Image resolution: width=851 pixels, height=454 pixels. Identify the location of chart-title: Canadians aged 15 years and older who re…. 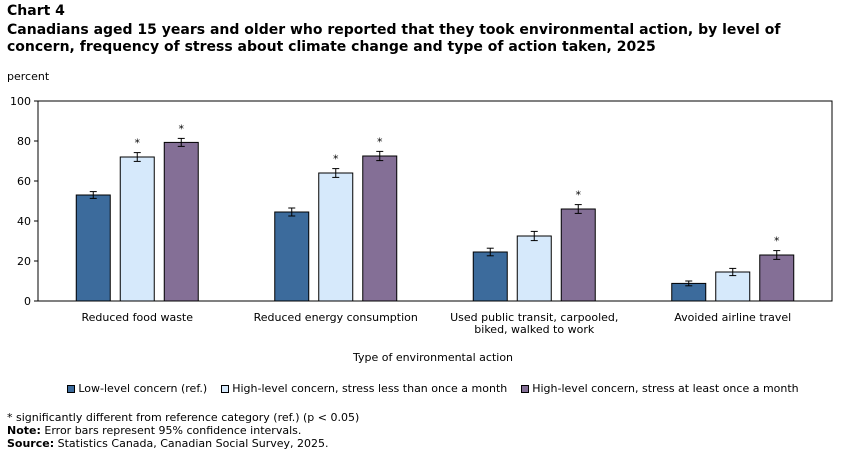
(394, 38).